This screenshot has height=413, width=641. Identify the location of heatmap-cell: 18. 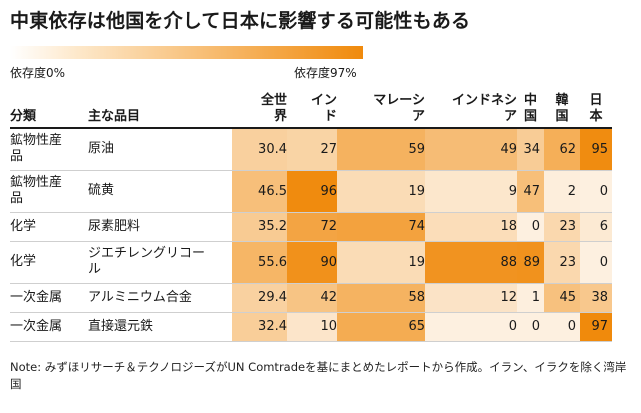
(471, 227).